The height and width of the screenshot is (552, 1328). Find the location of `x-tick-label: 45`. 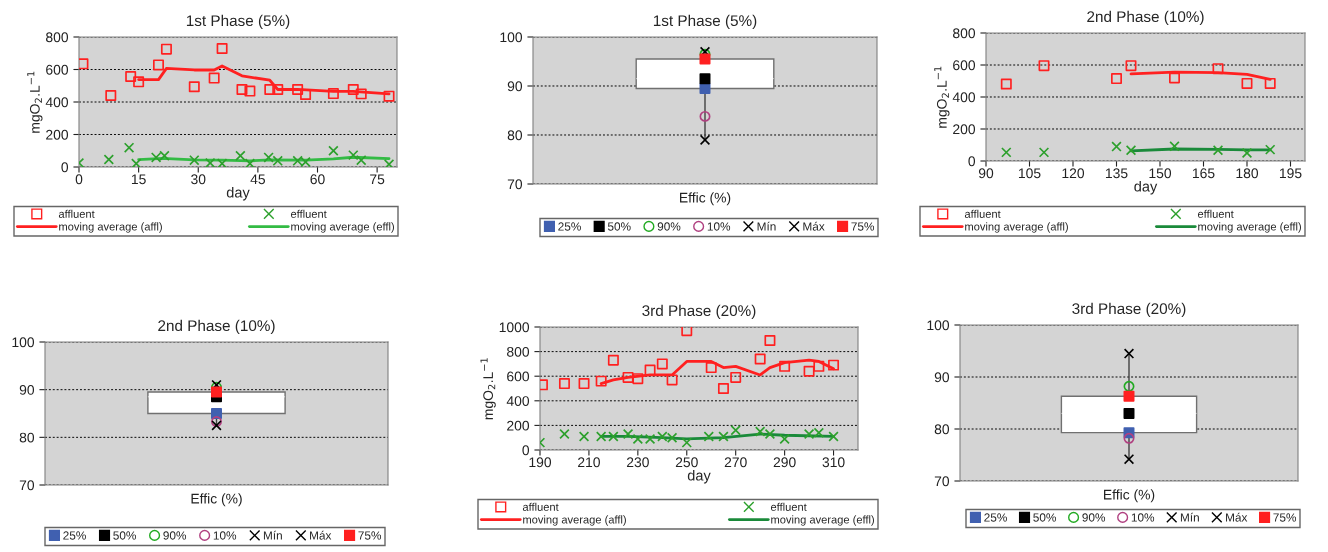

x-tick-label: 45 is located at coordinates (258, 179).